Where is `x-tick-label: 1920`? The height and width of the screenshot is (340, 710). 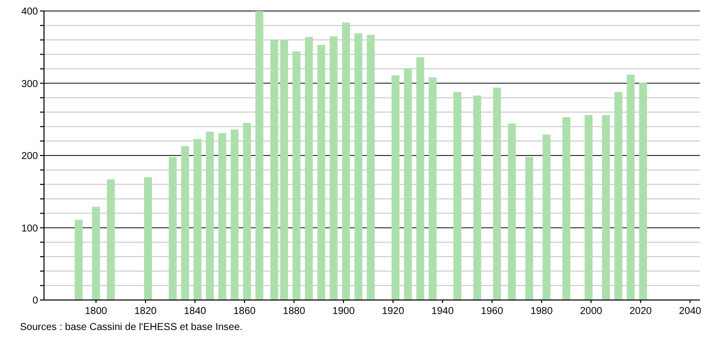 x-tick-label: 1920 is located at coordinates (393, 311).